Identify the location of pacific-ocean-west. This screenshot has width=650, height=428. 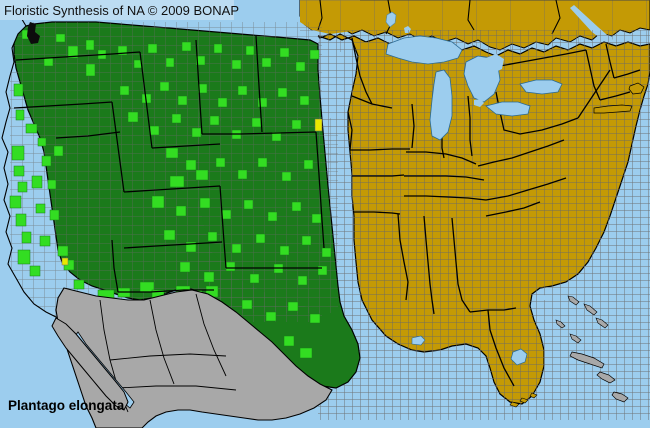
(34, 196).